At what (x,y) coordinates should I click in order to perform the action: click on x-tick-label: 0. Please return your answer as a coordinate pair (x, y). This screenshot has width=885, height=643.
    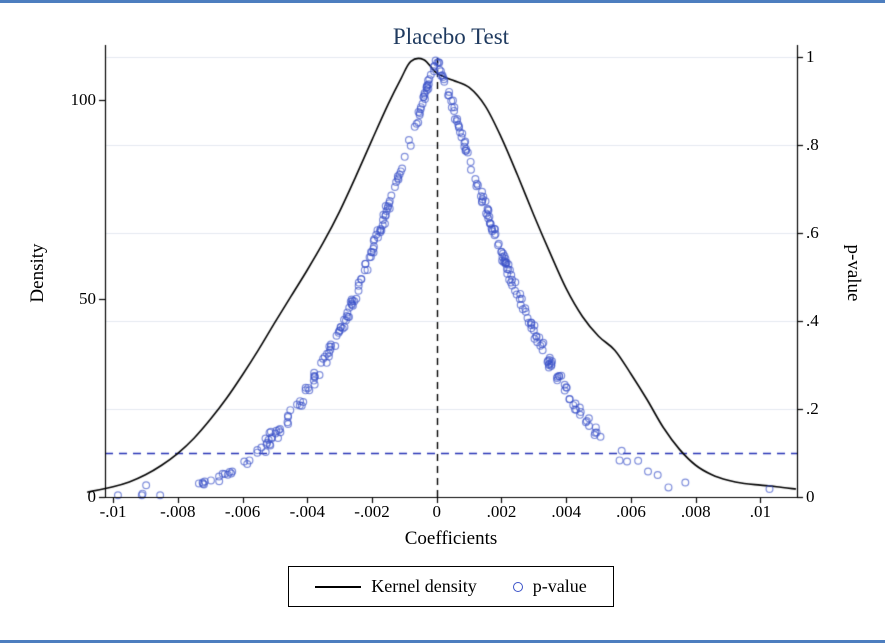
    Looking at the image, I should click on (437, 511).